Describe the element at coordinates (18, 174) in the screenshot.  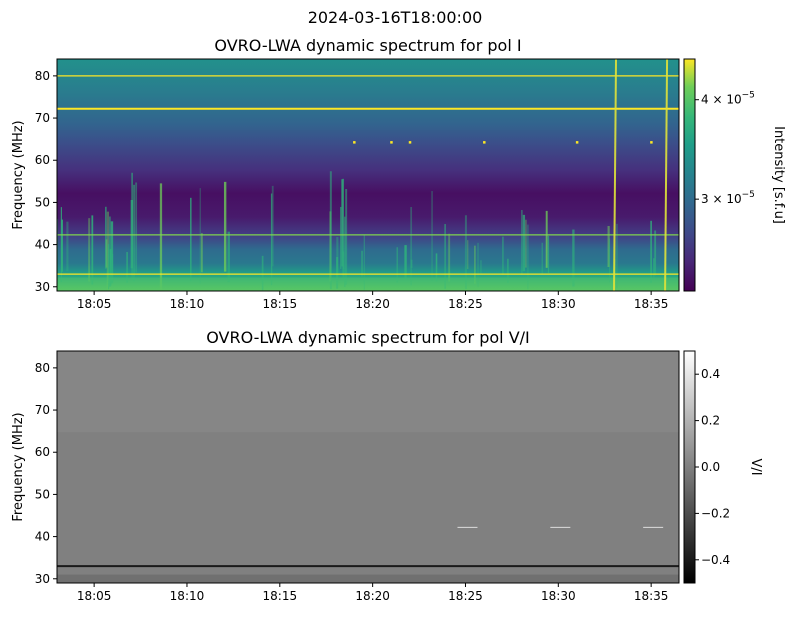
I see `y-axis-label-i: Frequency (MHz)` at that location.